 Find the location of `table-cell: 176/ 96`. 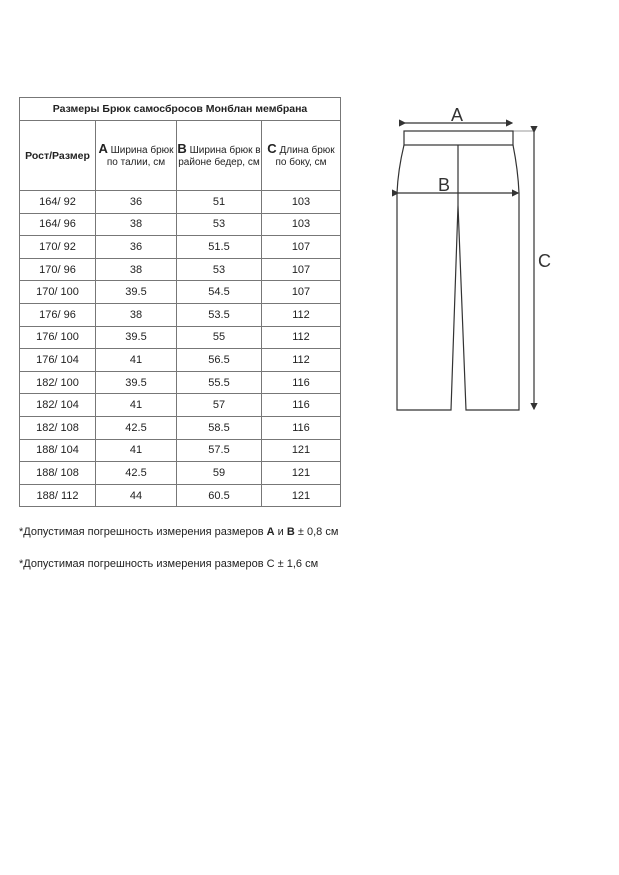

table-cell: 176/ 96 is located at coordinates (57, 314).